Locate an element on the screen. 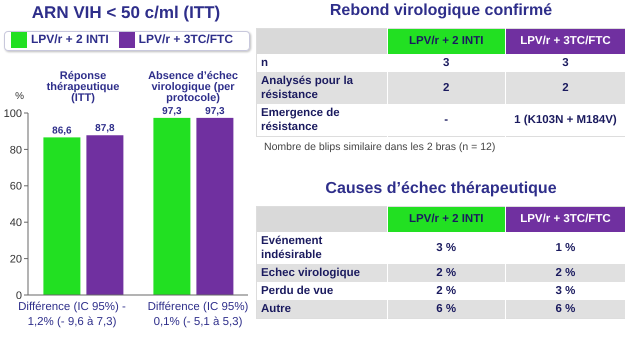 The image size is (631, 351). text: 1 (K103N + M184V) is located at coordinates (565, 120).